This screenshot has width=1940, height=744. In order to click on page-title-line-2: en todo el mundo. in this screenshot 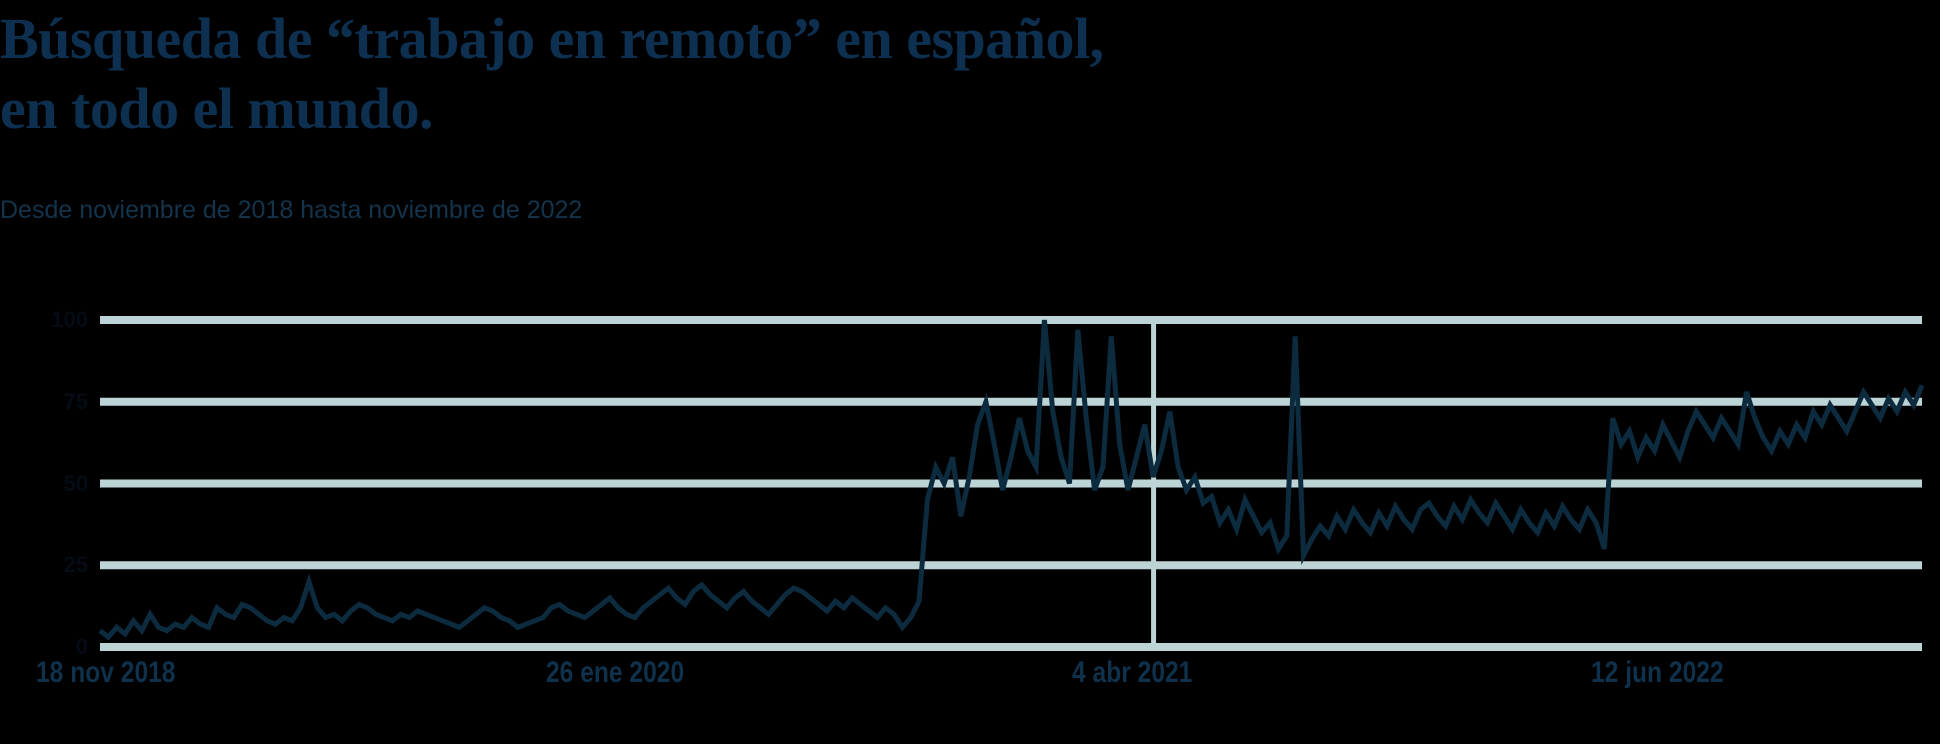, I will do `click(217, 108)`.